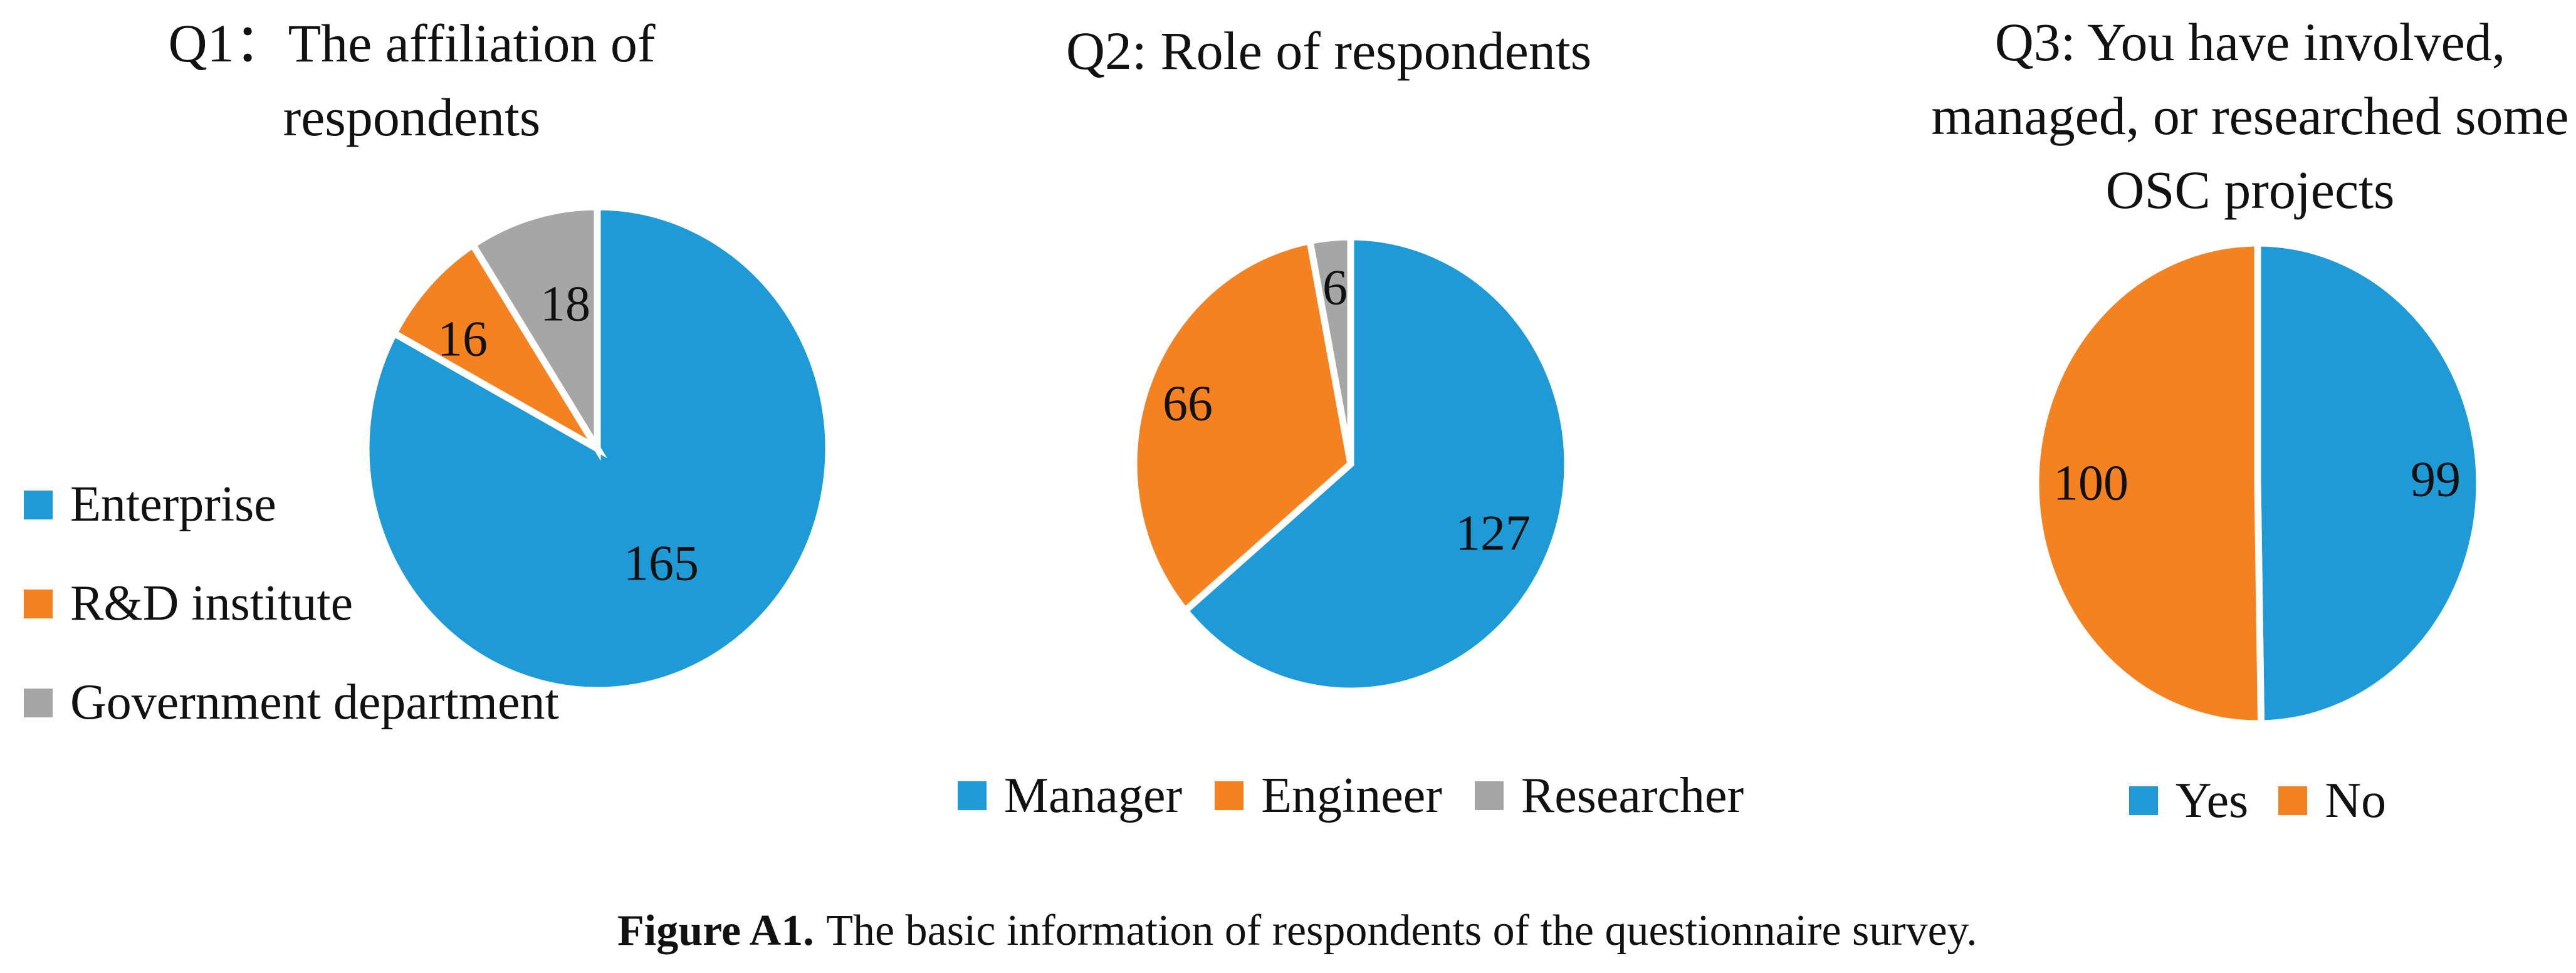 This screenshot has height=973, width=2576. Describe the element at coordinates (565, 304) in the screenshot. I see `pie-value-label-government-department: 18` at that location.